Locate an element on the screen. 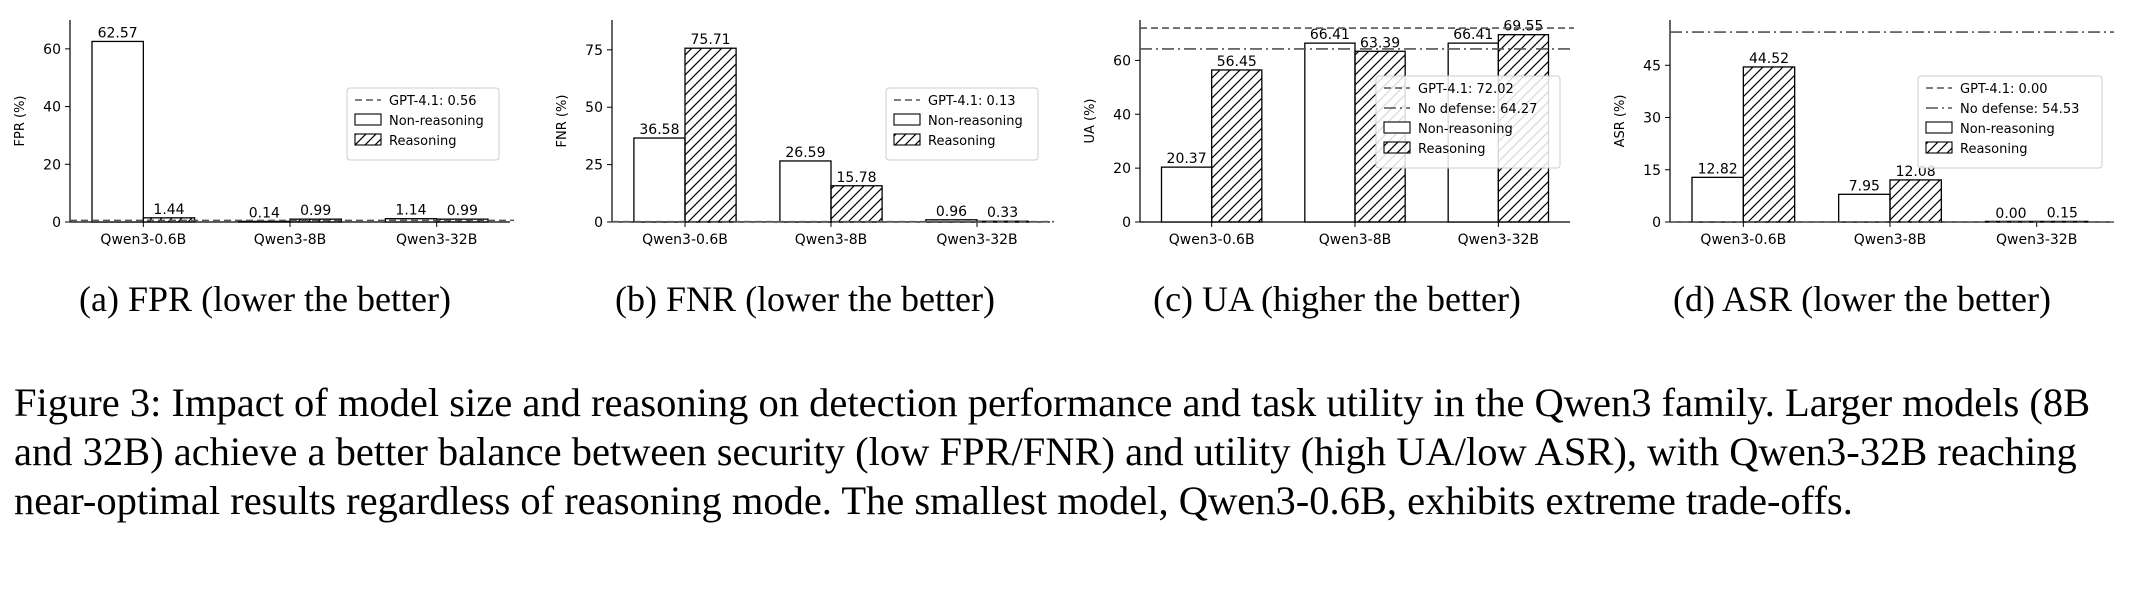  bar-value-label: 0.15 is located at coordinates (2062, 213).